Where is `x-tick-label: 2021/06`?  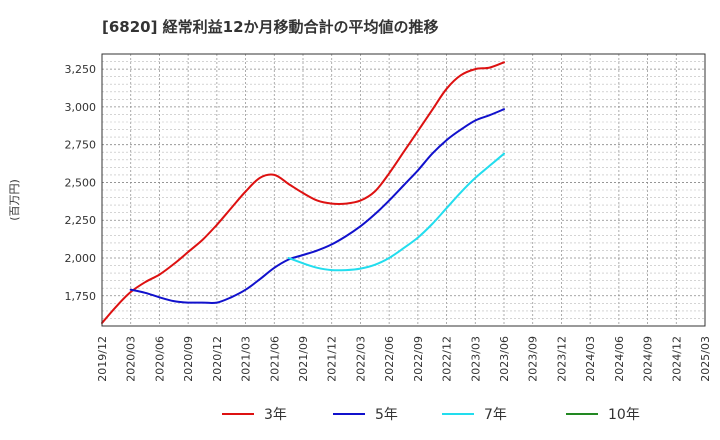
x-tick-label: 2021/06 is located at coordinates (274, 359).